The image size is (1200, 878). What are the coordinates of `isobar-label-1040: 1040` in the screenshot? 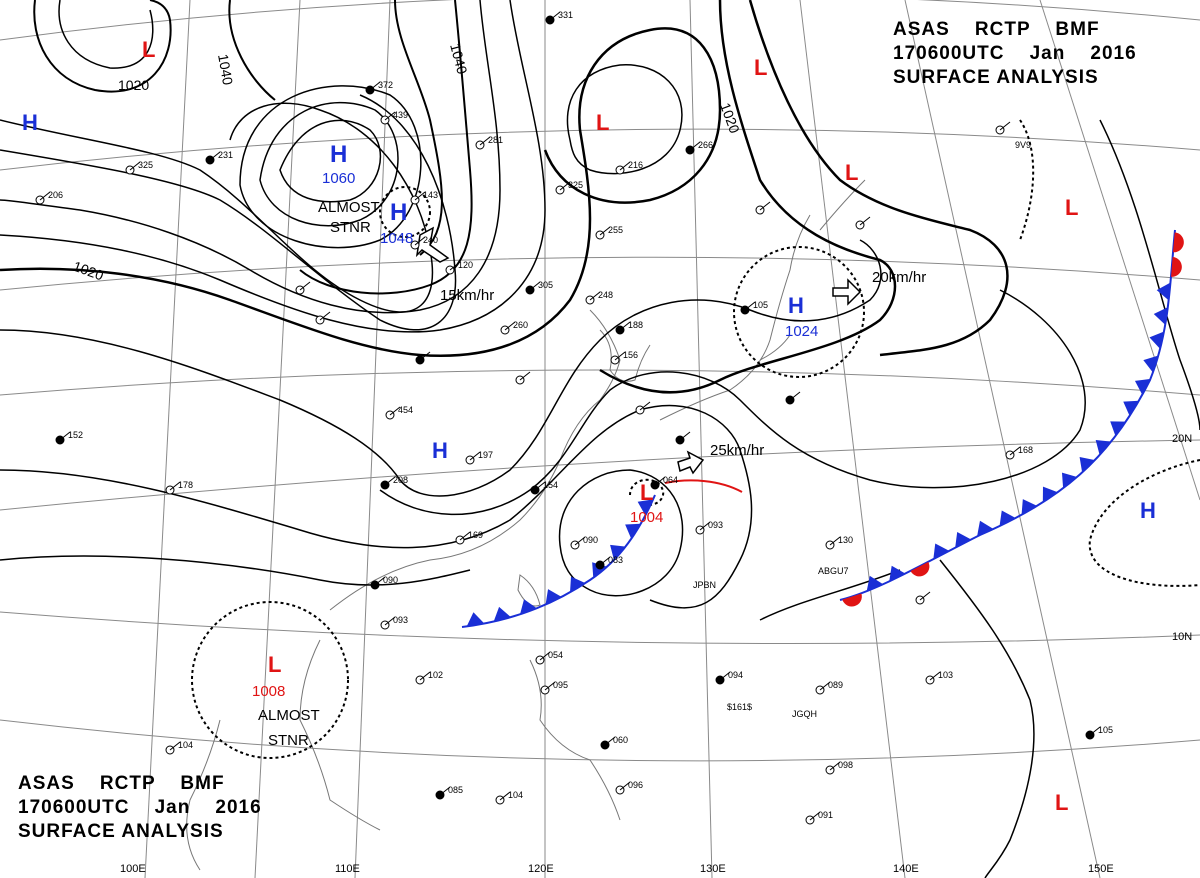 It's located at (459, 59).